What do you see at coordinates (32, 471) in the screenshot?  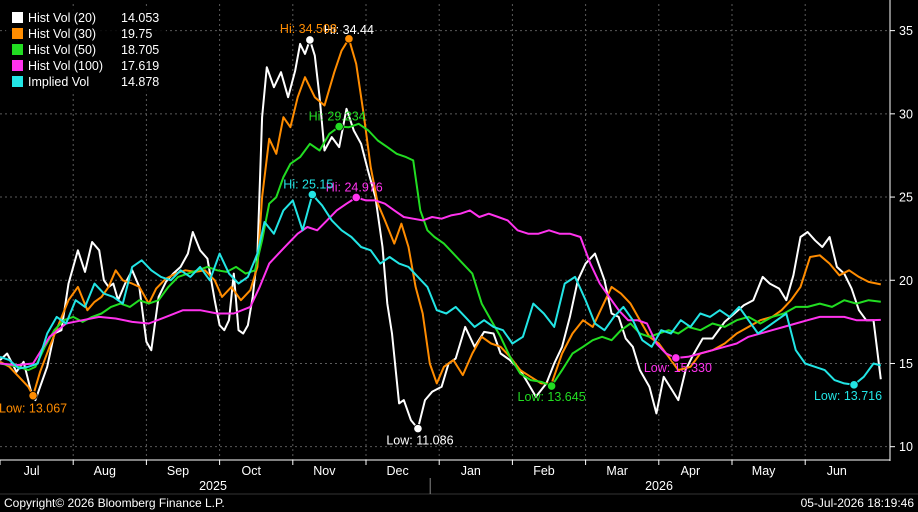 I see `x-tick-label: Jul` at bounding box center [32, 471].